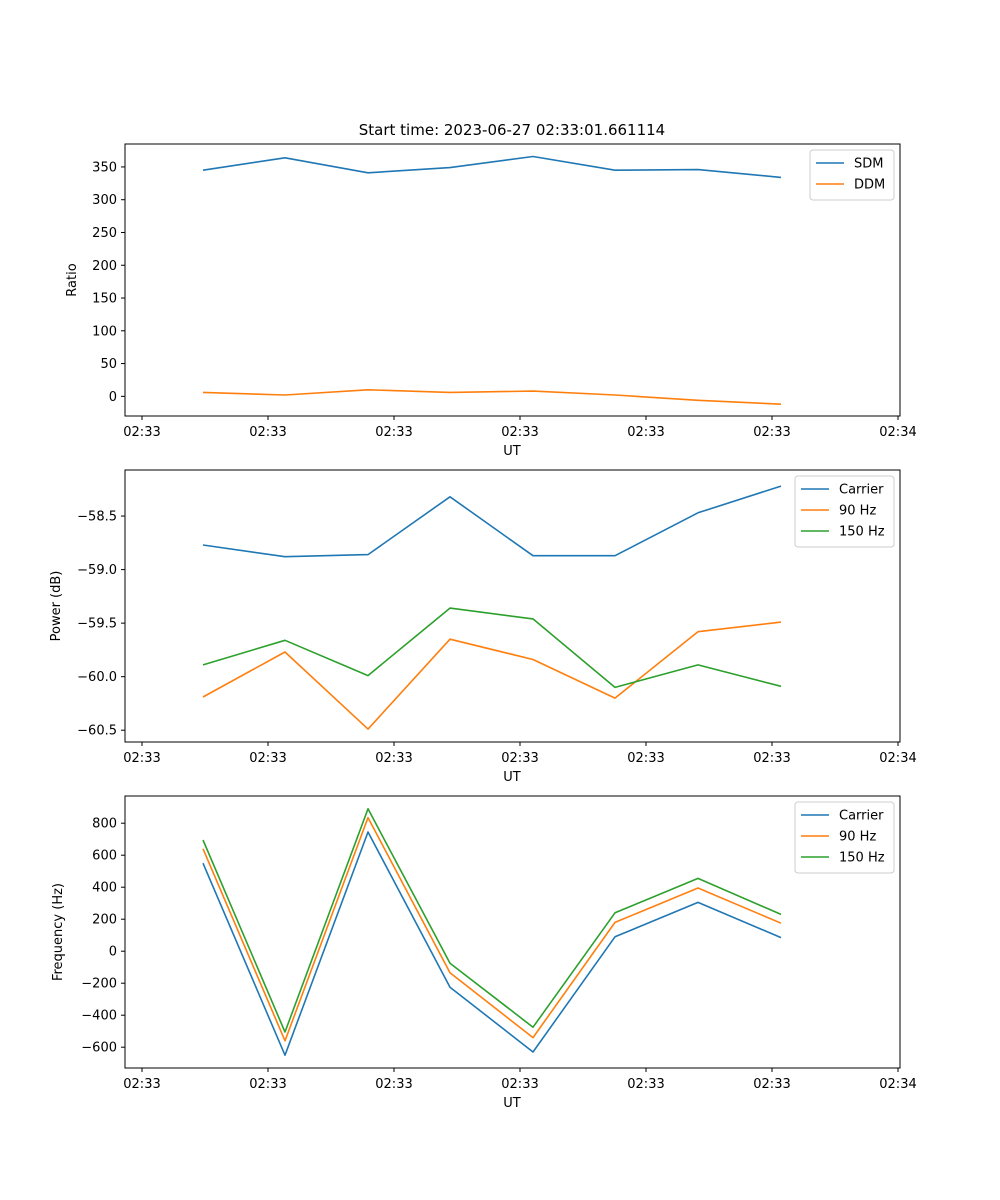 This screenshot has width=1000, height=1200. I want to click on y-tick-label: −58.5, so click(97, 517).